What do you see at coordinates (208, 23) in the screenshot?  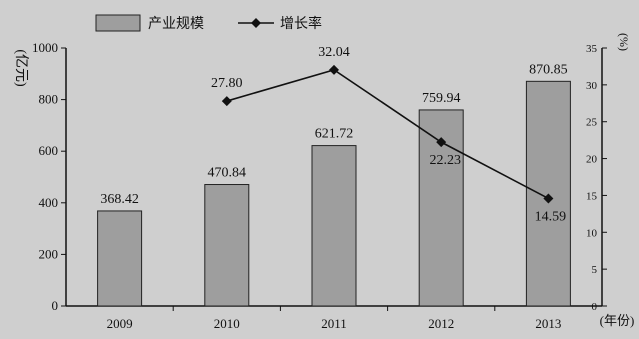 I see `legend: 产业规模 增长率` at bounding box center [208, 23].